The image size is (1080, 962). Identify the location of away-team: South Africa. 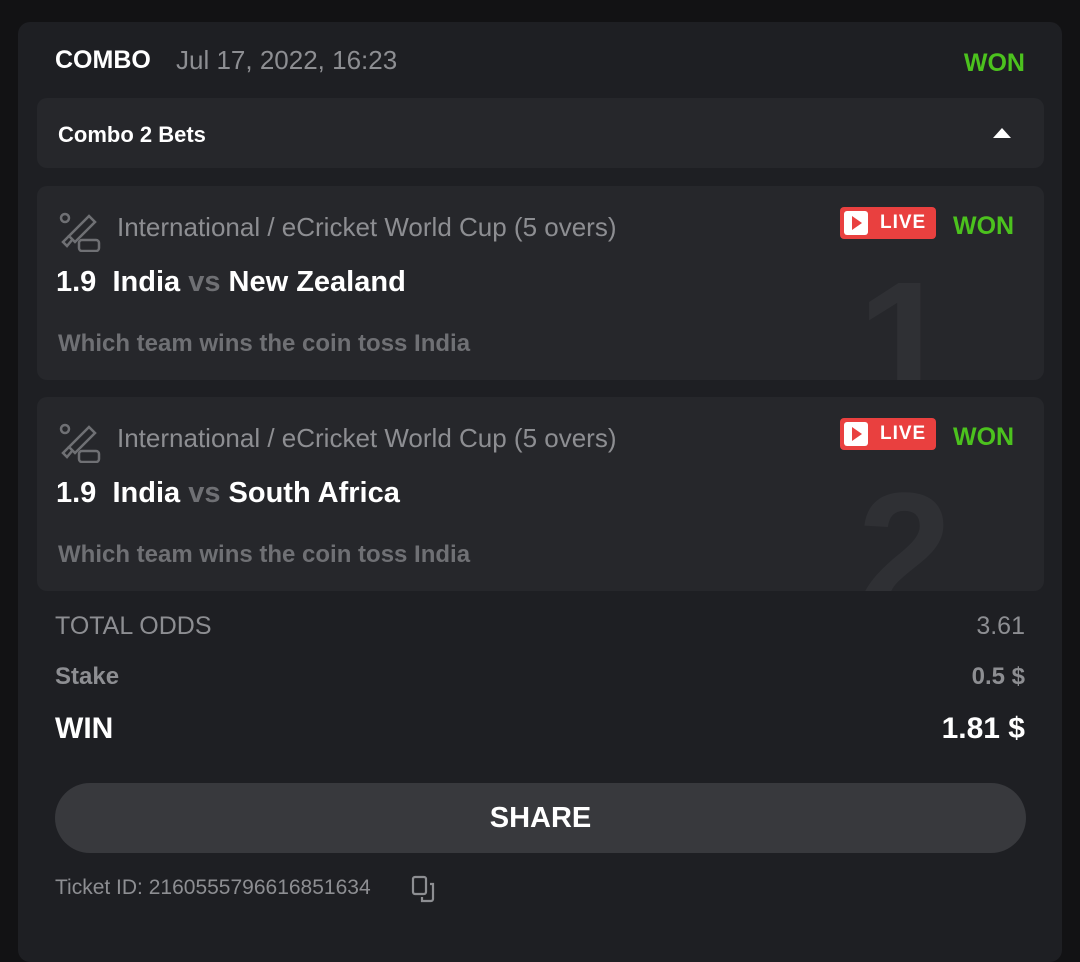
(314, 493).